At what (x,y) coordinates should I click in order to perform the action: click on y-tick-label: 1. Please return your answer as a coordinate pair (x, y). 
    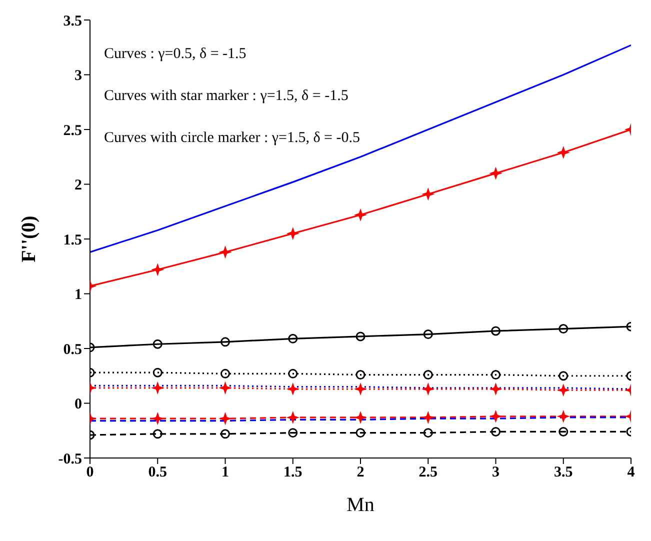
    Looking at the image, I should click on (78, 295).